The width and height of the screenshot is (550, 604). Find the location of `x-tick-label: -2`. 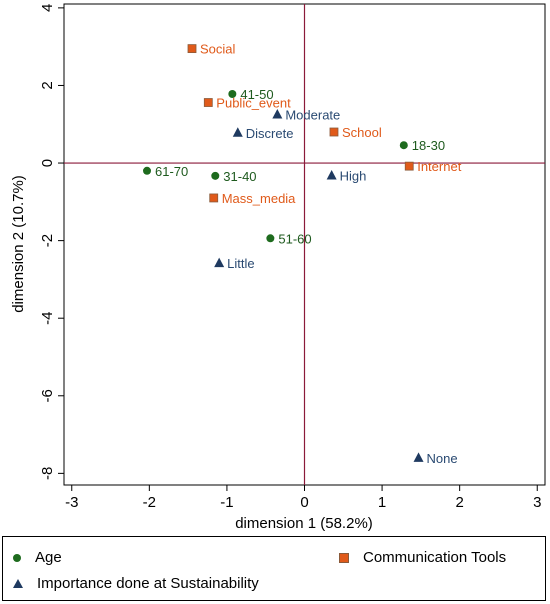

x-tick-label: -2 is located at coordinates (149, 502).